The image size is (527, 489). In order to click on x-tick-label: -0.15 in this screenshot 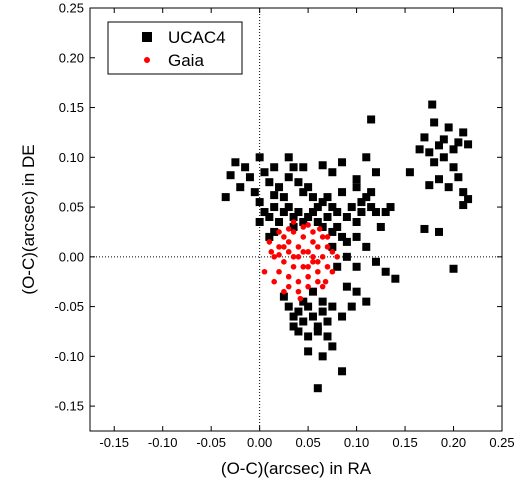, I will do `click(114, 442)`.